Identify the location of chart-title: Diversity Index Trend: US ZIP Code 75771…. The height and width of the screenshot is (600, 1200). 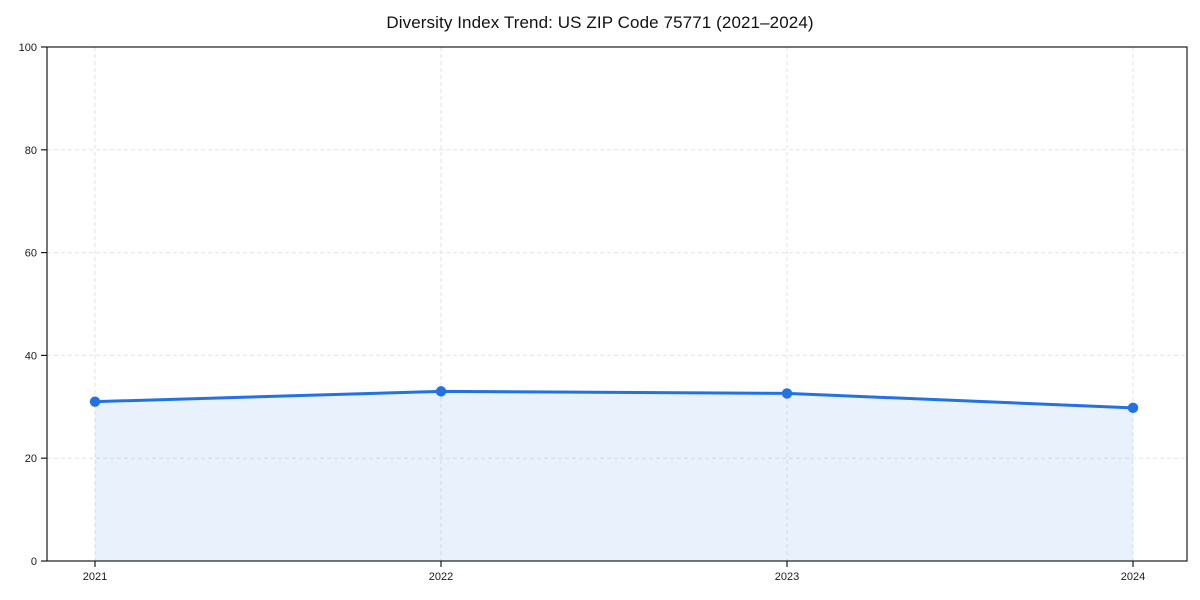
(600, 22).